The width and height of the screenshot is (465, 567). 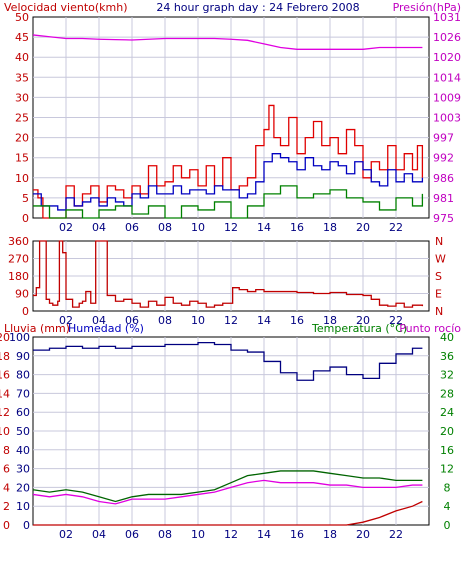 I want to click on wind-y-tick-label: 40, so click(x=22, y=57).